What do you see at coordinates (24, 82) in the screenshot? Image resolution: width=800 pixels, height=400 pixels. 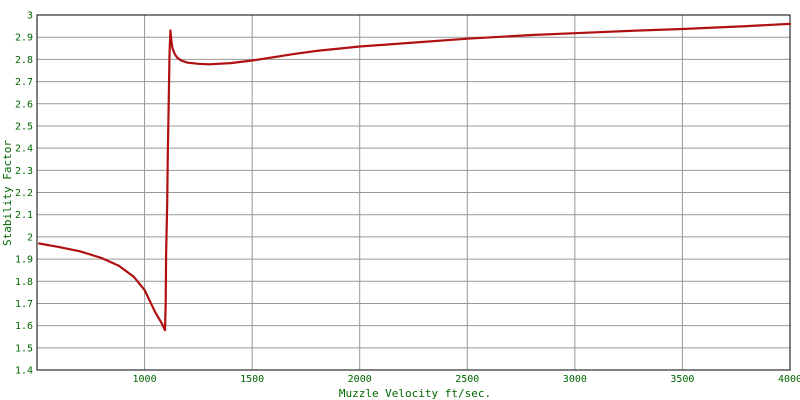 I see `y-tick-label: 2.7` at bounding box center [24, 82].